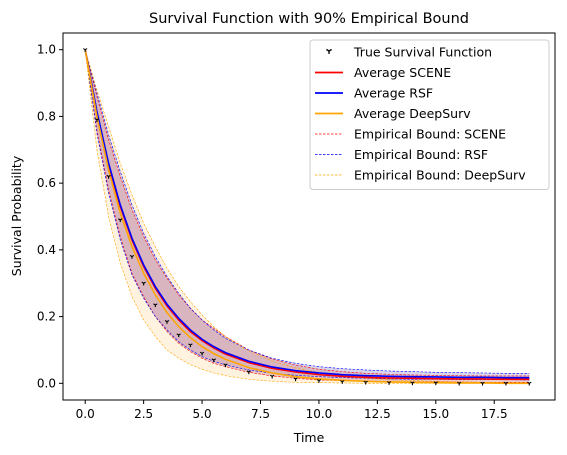 The height and width of the screenshot is (455, 567). I want to click on x-tick-label: 12.5, so click(377, 414).